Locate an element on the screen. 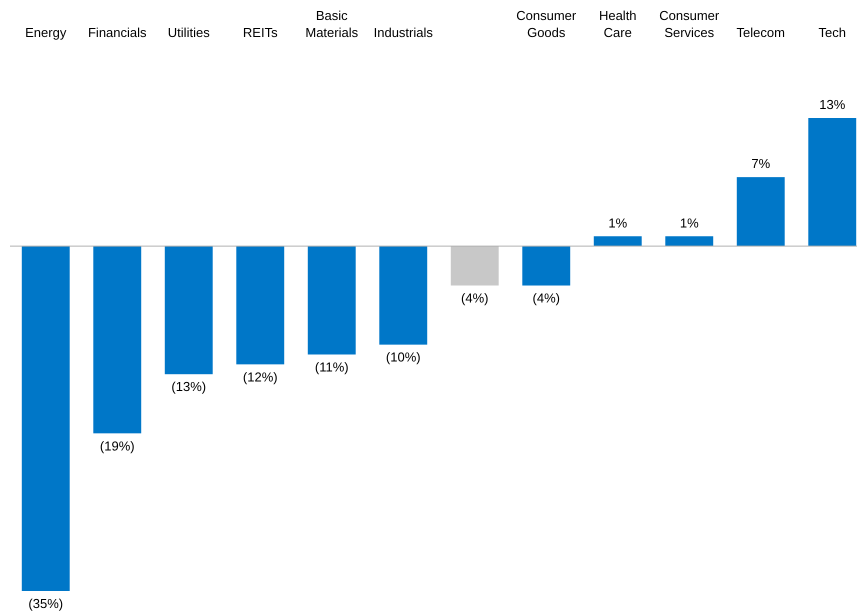  data-label: (10%) is located at coordinates (403, 357).